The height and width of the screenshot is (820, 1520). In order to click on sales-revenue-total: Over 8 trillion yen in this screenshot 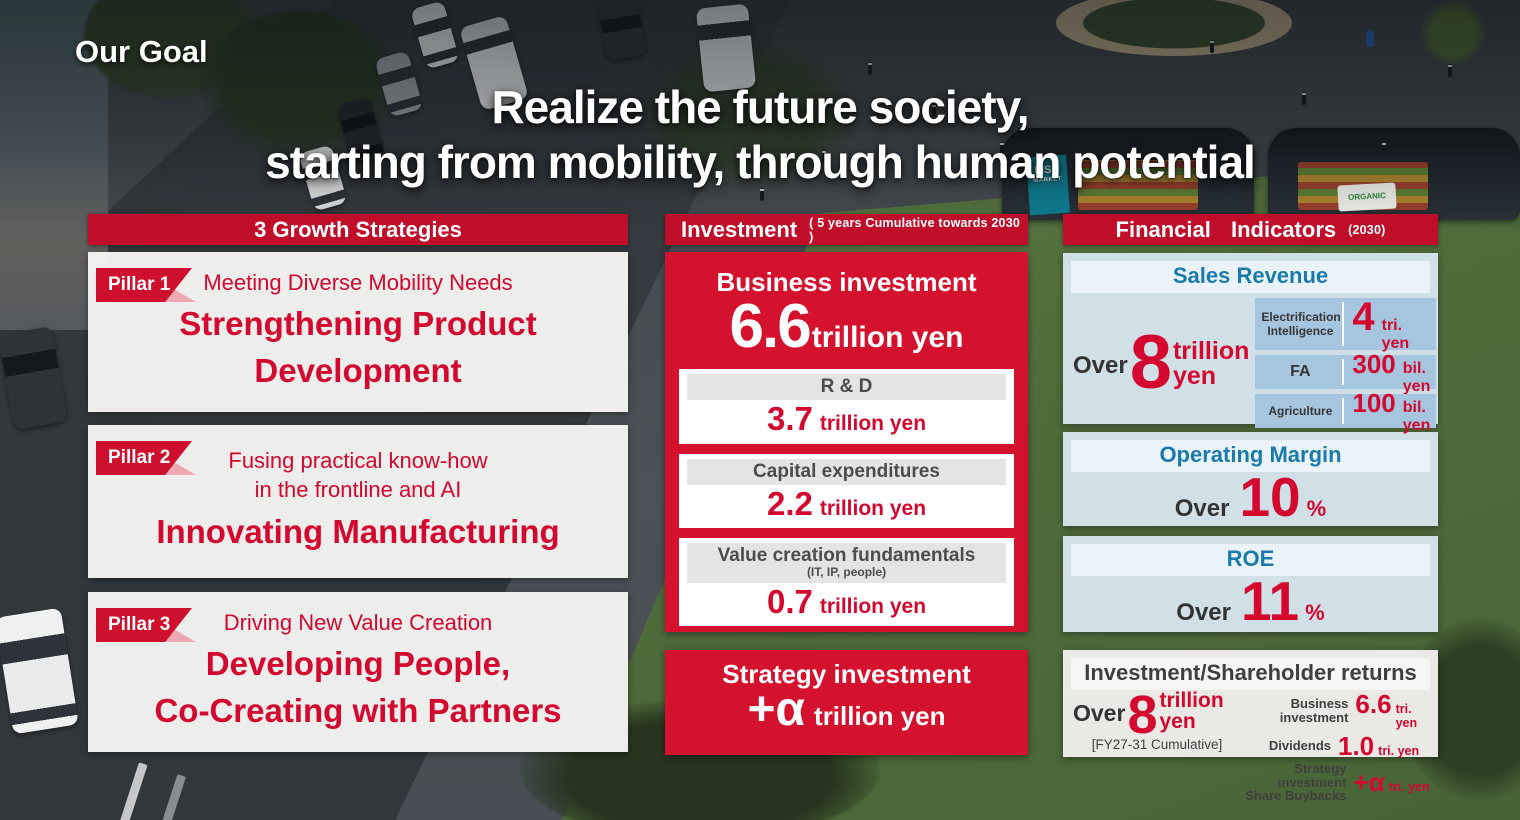, I will do `click(1160, 362)`.